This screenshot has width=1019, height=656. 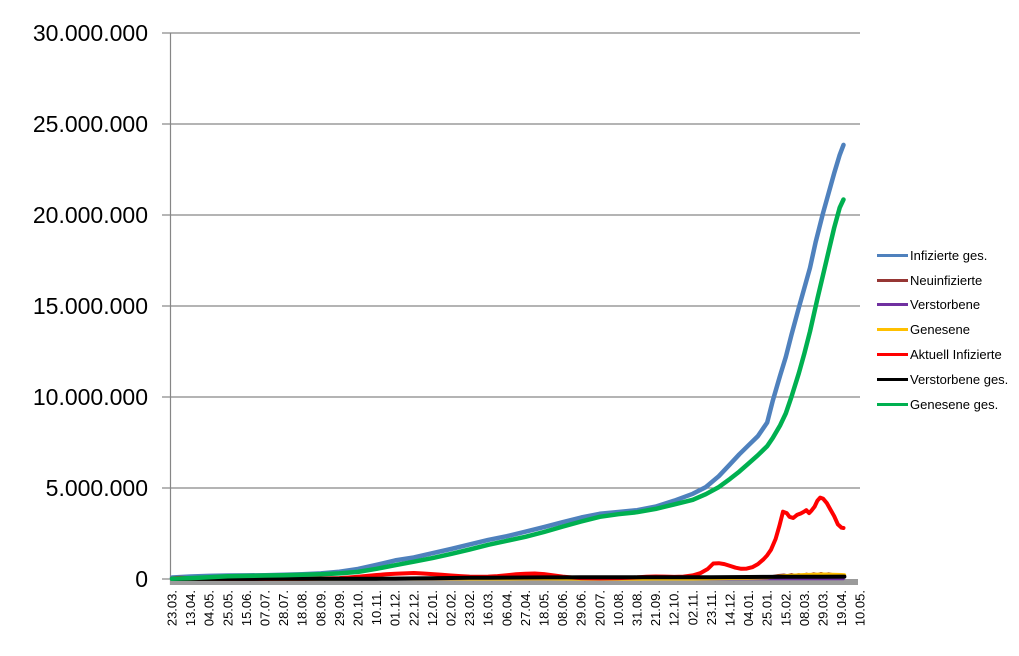 I want to click on legend-line-swatch-verstorbene, so click(x=892, y=305).